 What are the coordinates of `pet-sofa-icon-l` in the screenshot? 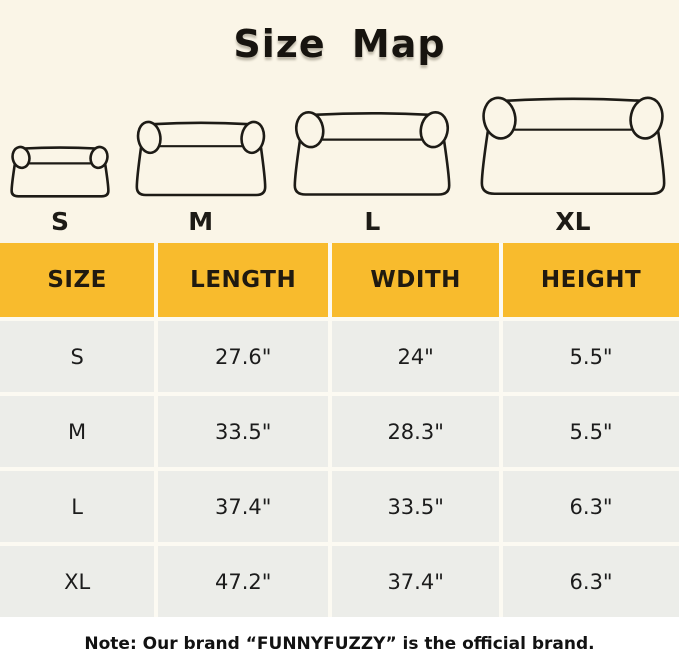 It's located at (372, 152).